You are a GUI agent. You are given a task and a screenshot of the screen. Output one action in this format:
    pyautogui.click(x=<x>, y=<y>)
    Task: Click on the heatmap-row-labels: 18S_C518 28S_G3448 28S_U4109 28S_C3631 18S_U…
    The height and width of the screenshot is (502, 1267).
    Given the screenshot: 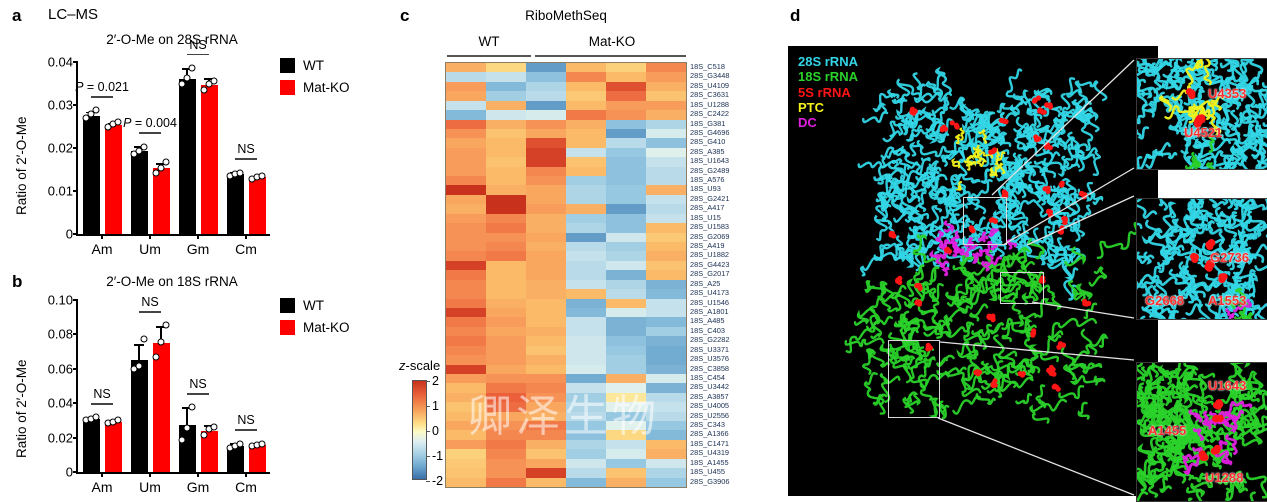 What is the action you would take?
    pyautogui.click(x=709, y=274)
    